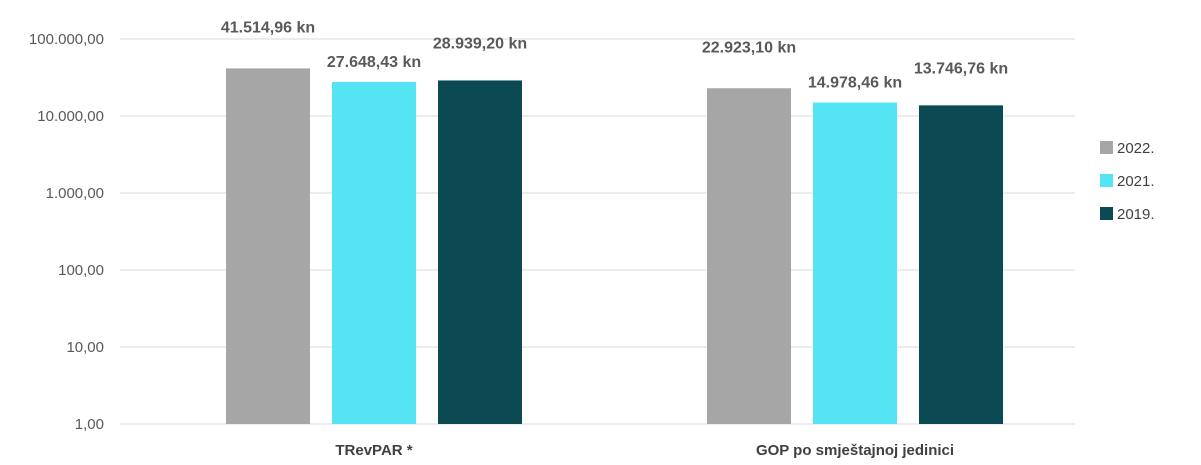  I want to click on legend-label: 2019., so click(1136, 214).